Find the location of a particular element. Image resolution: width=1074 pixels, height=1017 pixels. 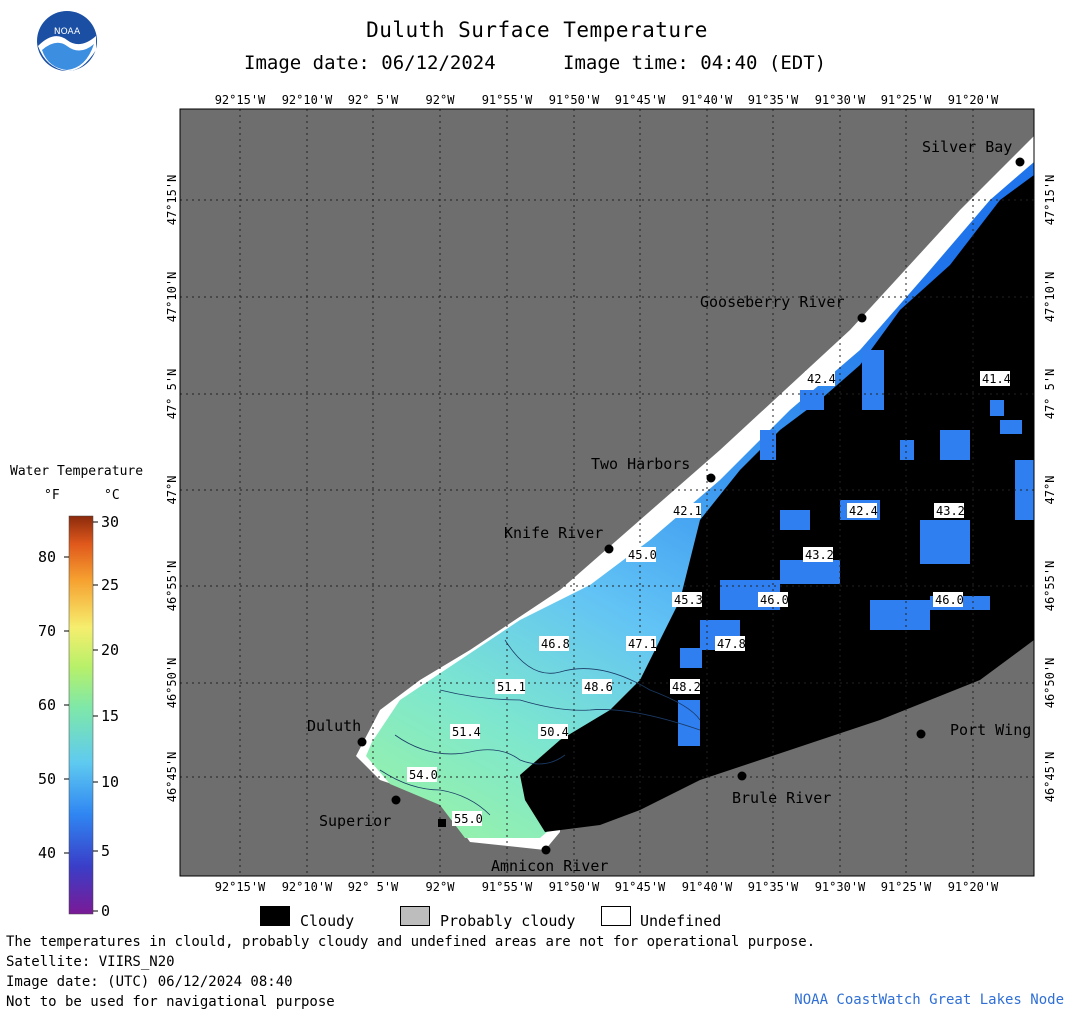

temp-label: 46.8 is located at coordinates (555, 644).